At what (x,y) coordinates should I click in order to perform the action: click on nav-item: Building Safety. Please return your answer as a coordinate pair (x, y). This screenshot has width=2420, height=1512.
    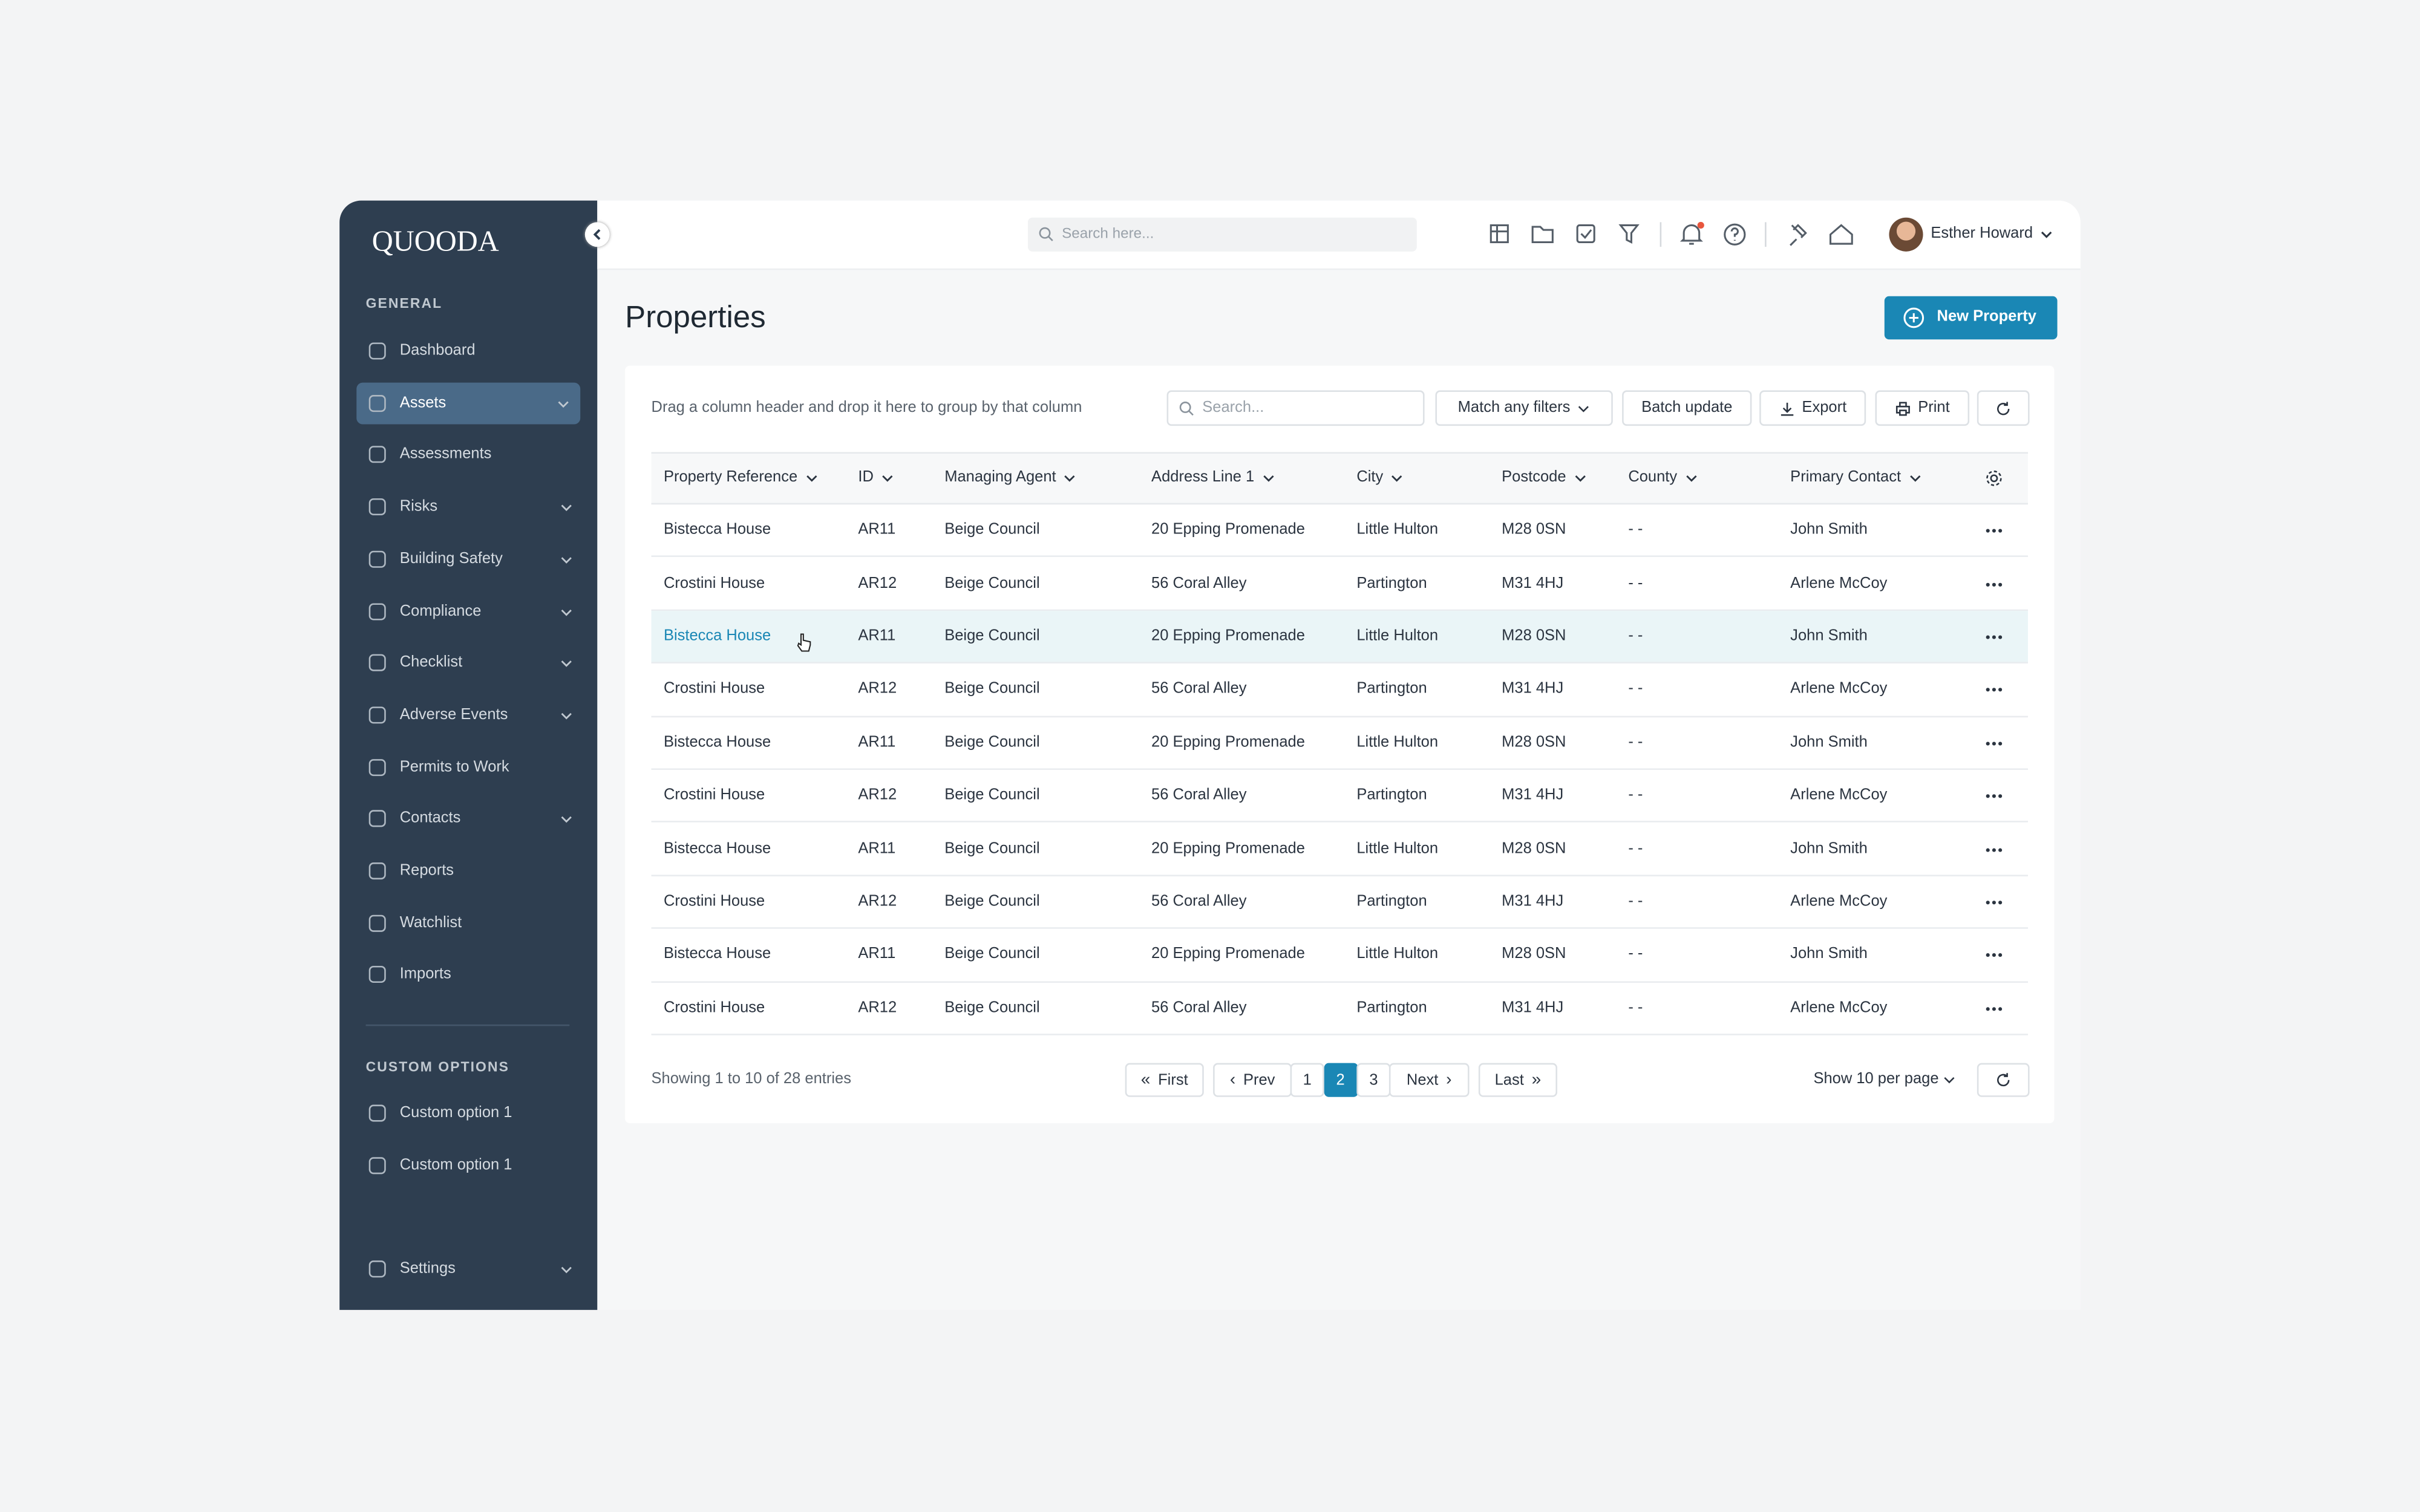
    Looking at the image, I should click on (451, 559).